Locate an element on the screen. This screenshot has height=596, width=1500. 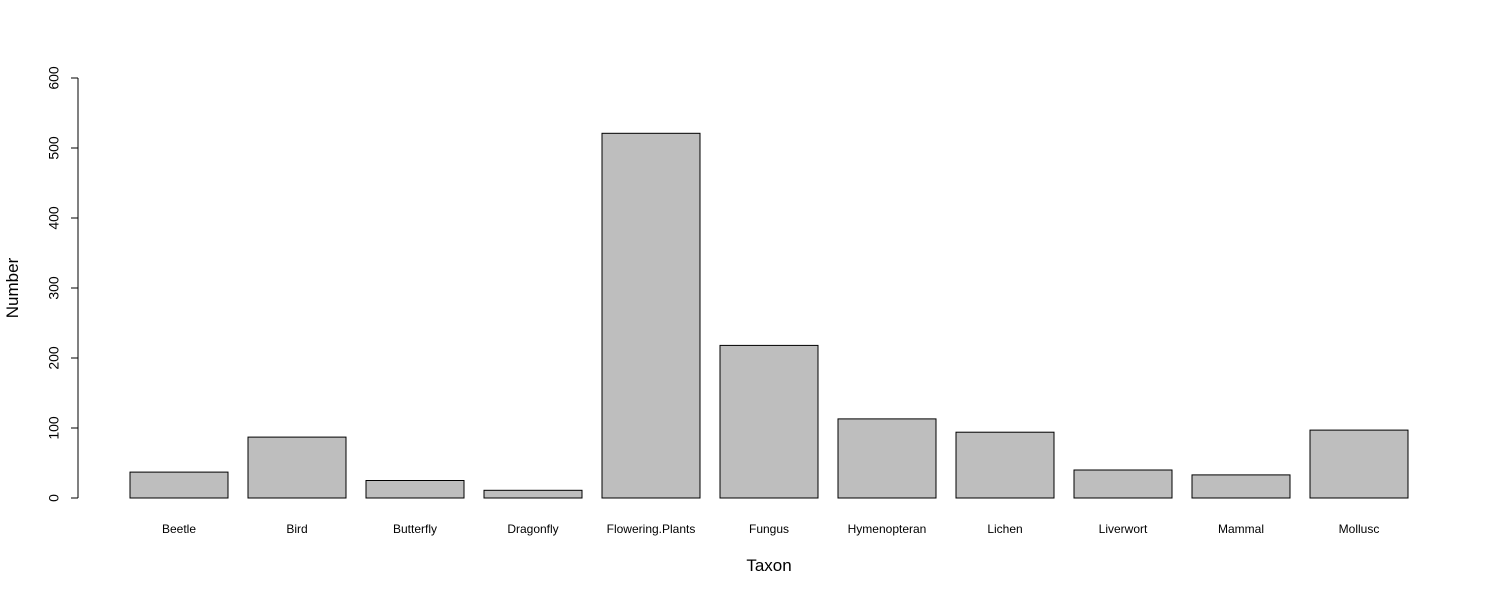
x-tick-label: Mollusc is located at coordinates (1359, 529).